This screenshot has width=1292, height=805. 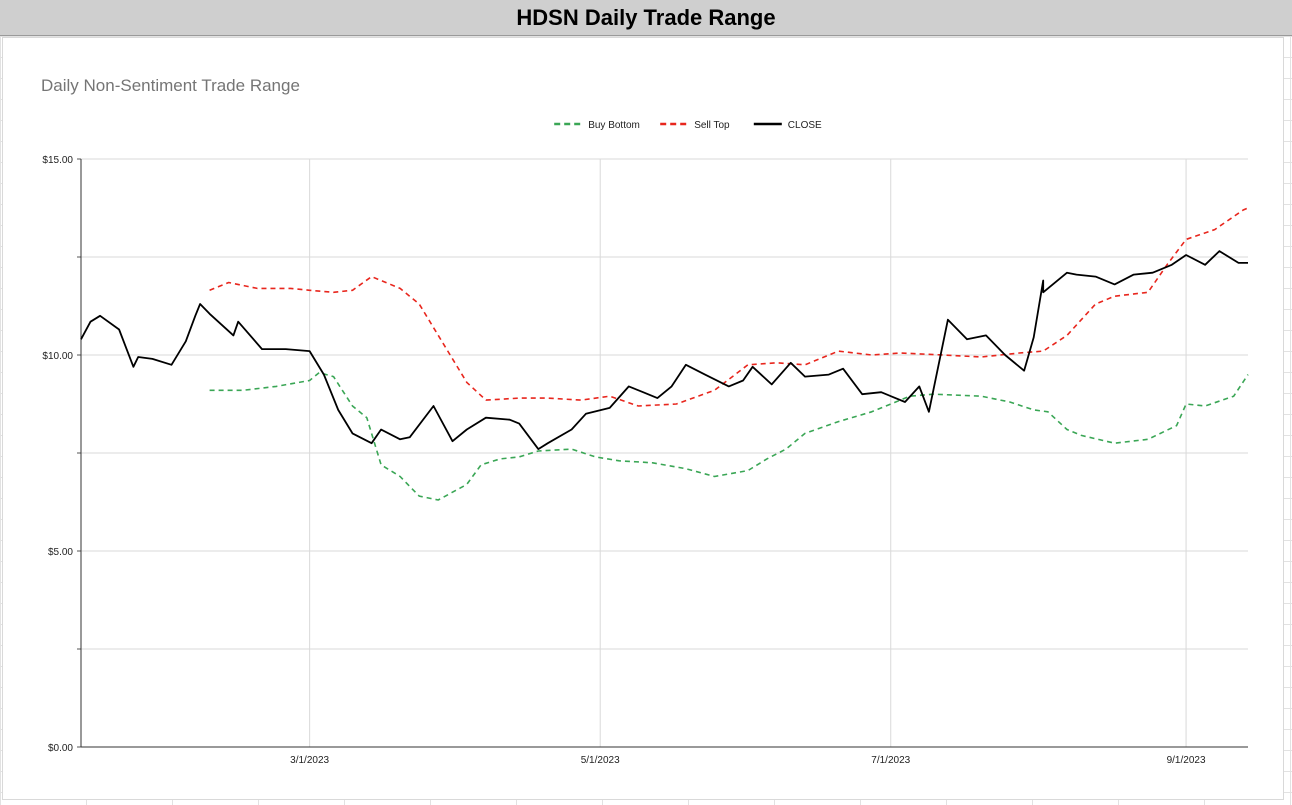 What do you see at coordinates (805, 125) in the screenshot?
I see `legend-label: CLOSE` at bounding box center [805, 125].